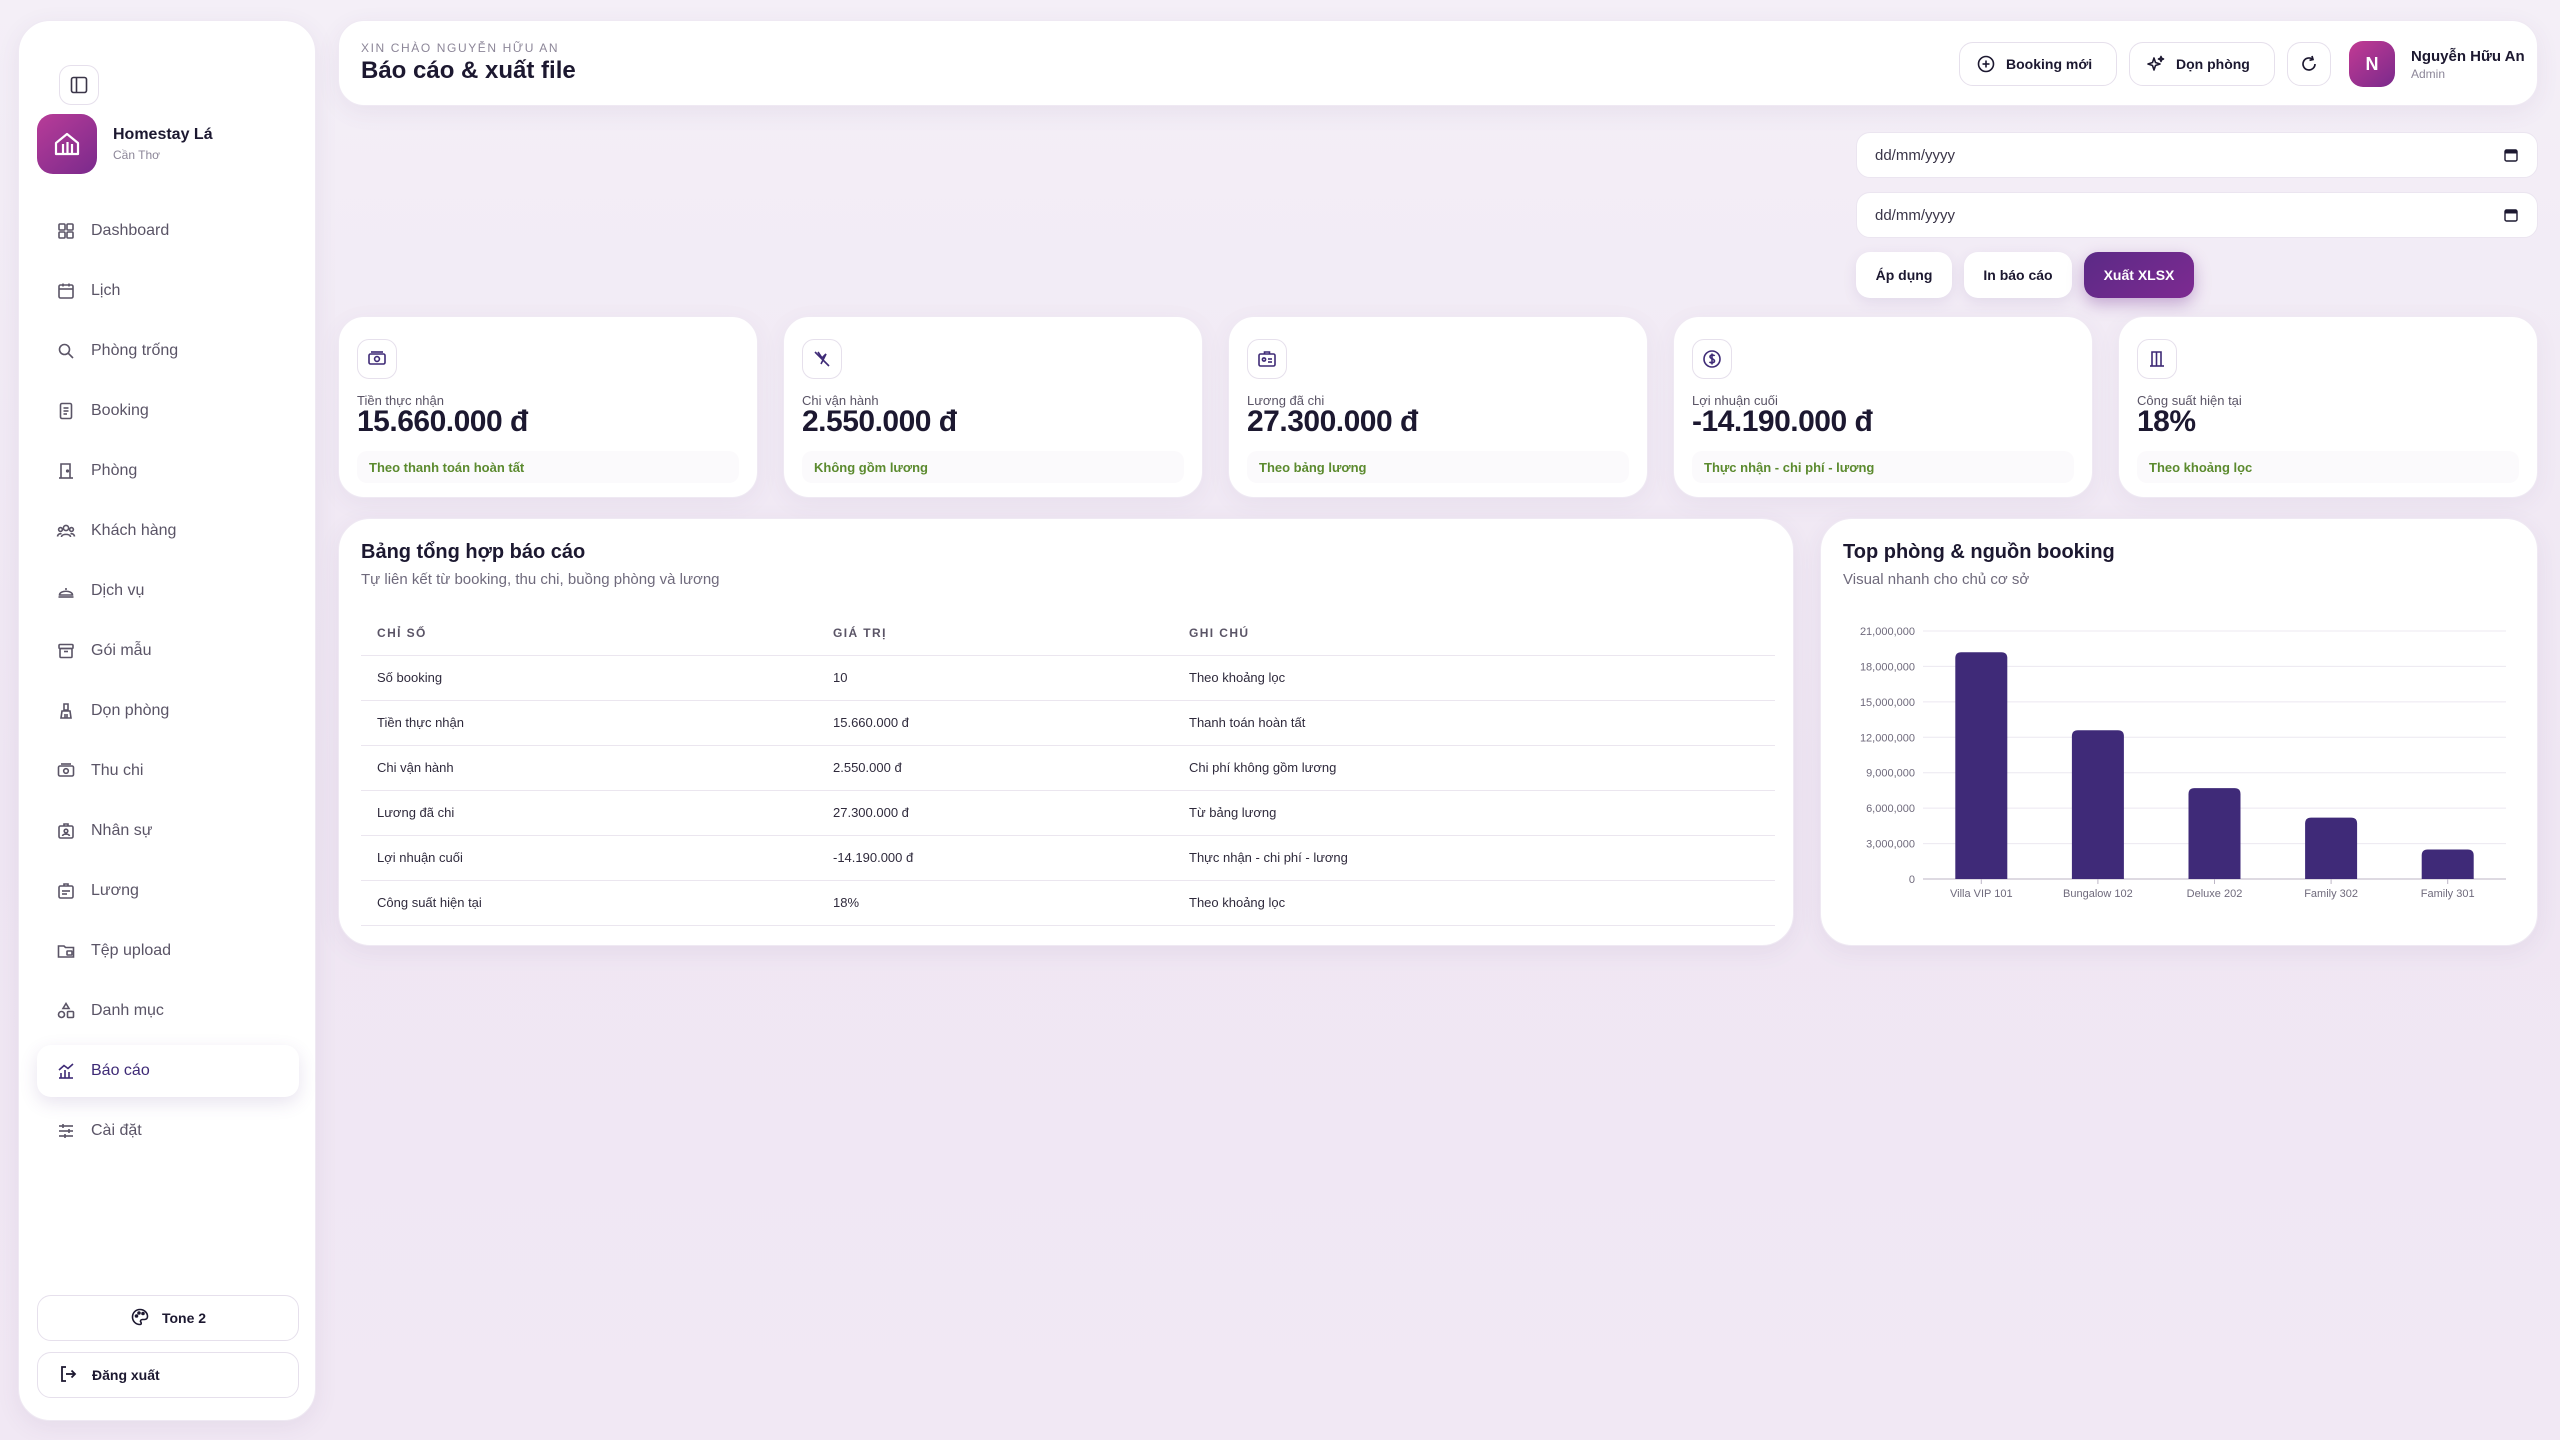  What do you see at coordinates (66, 411) in the screenshot?
I see `booking-icon` at bounding box center [66, 411].